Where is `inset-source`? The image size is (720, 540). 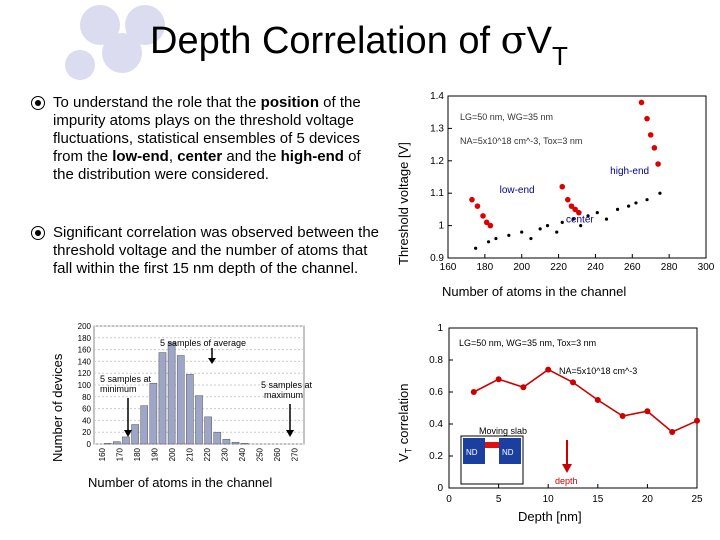 inset-source is located at coordinates (474, 451).